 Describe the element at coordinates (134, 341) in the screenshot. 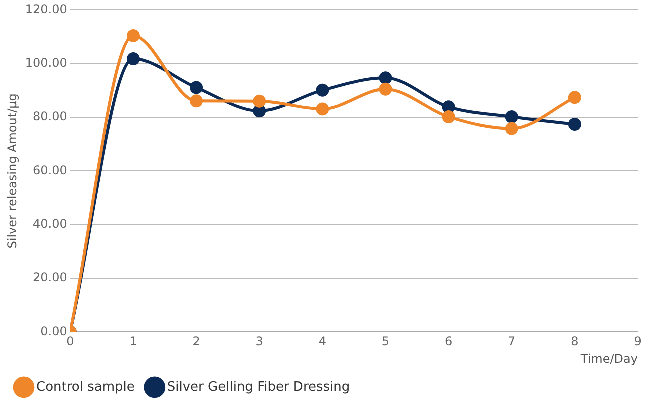

I see `x-tick-label: 1` at that location.